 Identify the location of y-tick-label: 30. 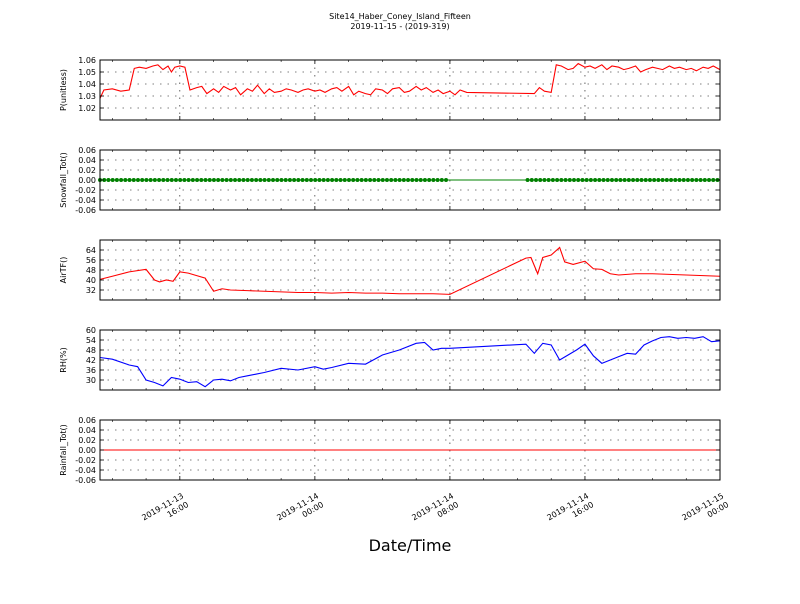
(91, 380).